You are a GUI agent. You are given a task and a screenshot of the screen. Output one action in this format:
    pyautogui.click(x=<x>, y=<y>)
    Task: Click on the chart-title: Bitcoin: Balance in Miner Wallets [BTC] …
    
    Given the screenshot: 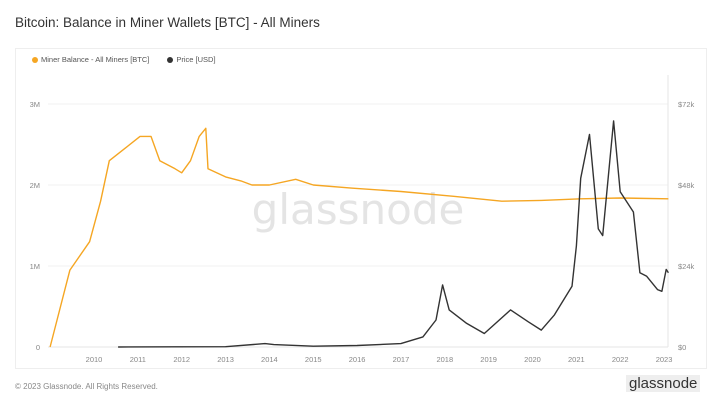 What is the action you would take?
    pyautogui.click(x=167, y=22)
    